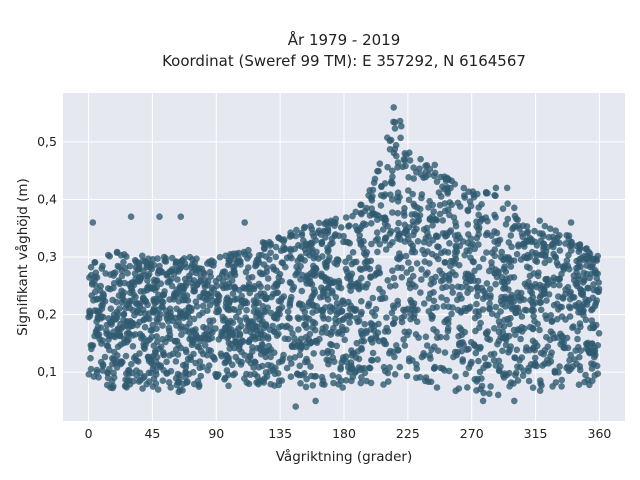 This screenshot has height=480, width=640. I want to click on x-axis-label: Vågriktning (grader), so click(344, 456).